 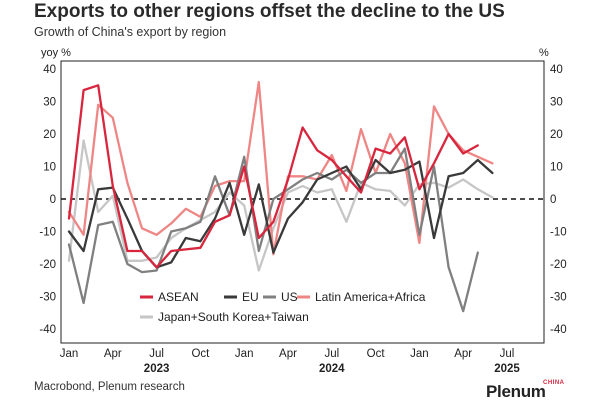 I want to click on y-tick-label-right: 30, so click(x=556, y=103).